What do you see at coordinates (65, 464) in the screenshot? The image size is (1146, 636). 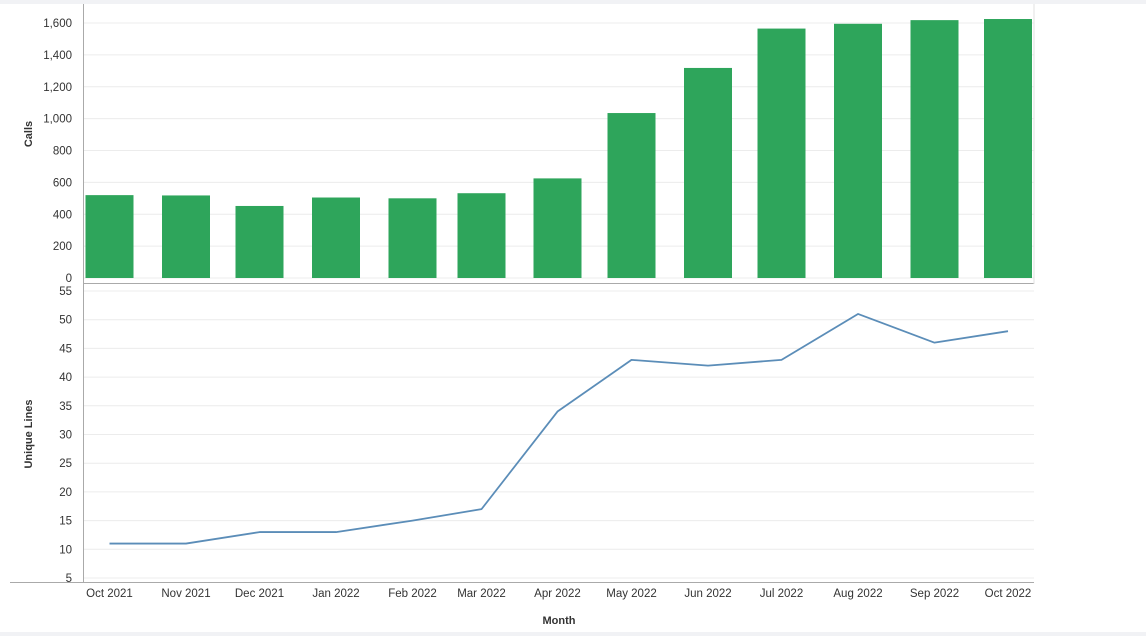 I see `unique-lines-y-tick-label: 25` at bounding box center [65, 464].